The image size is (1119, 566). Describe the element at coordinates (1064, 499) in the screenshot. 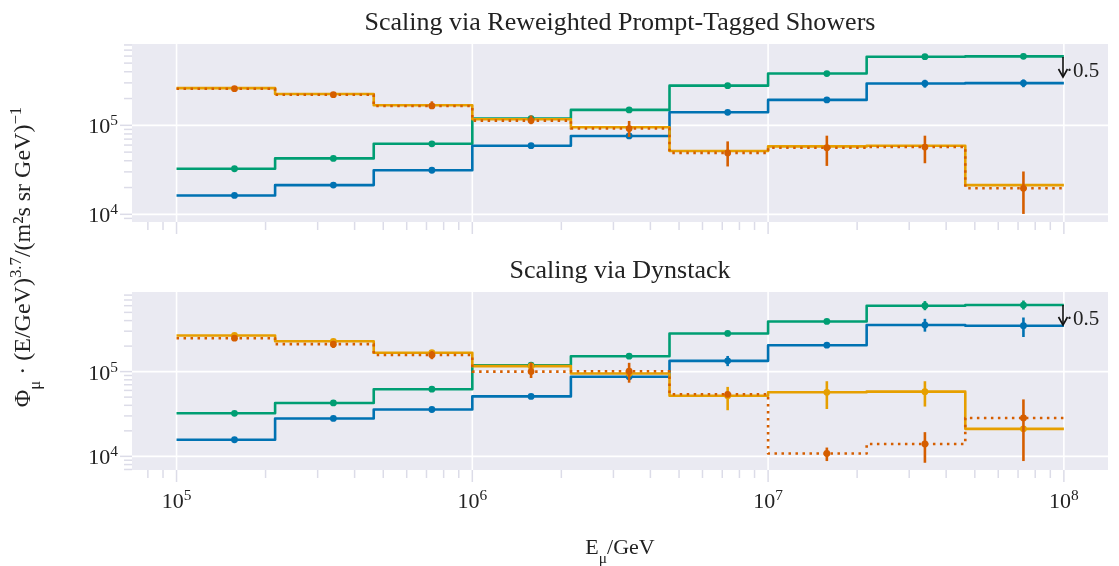

I see `x-tick-label: 10$^{8}$` at that location.